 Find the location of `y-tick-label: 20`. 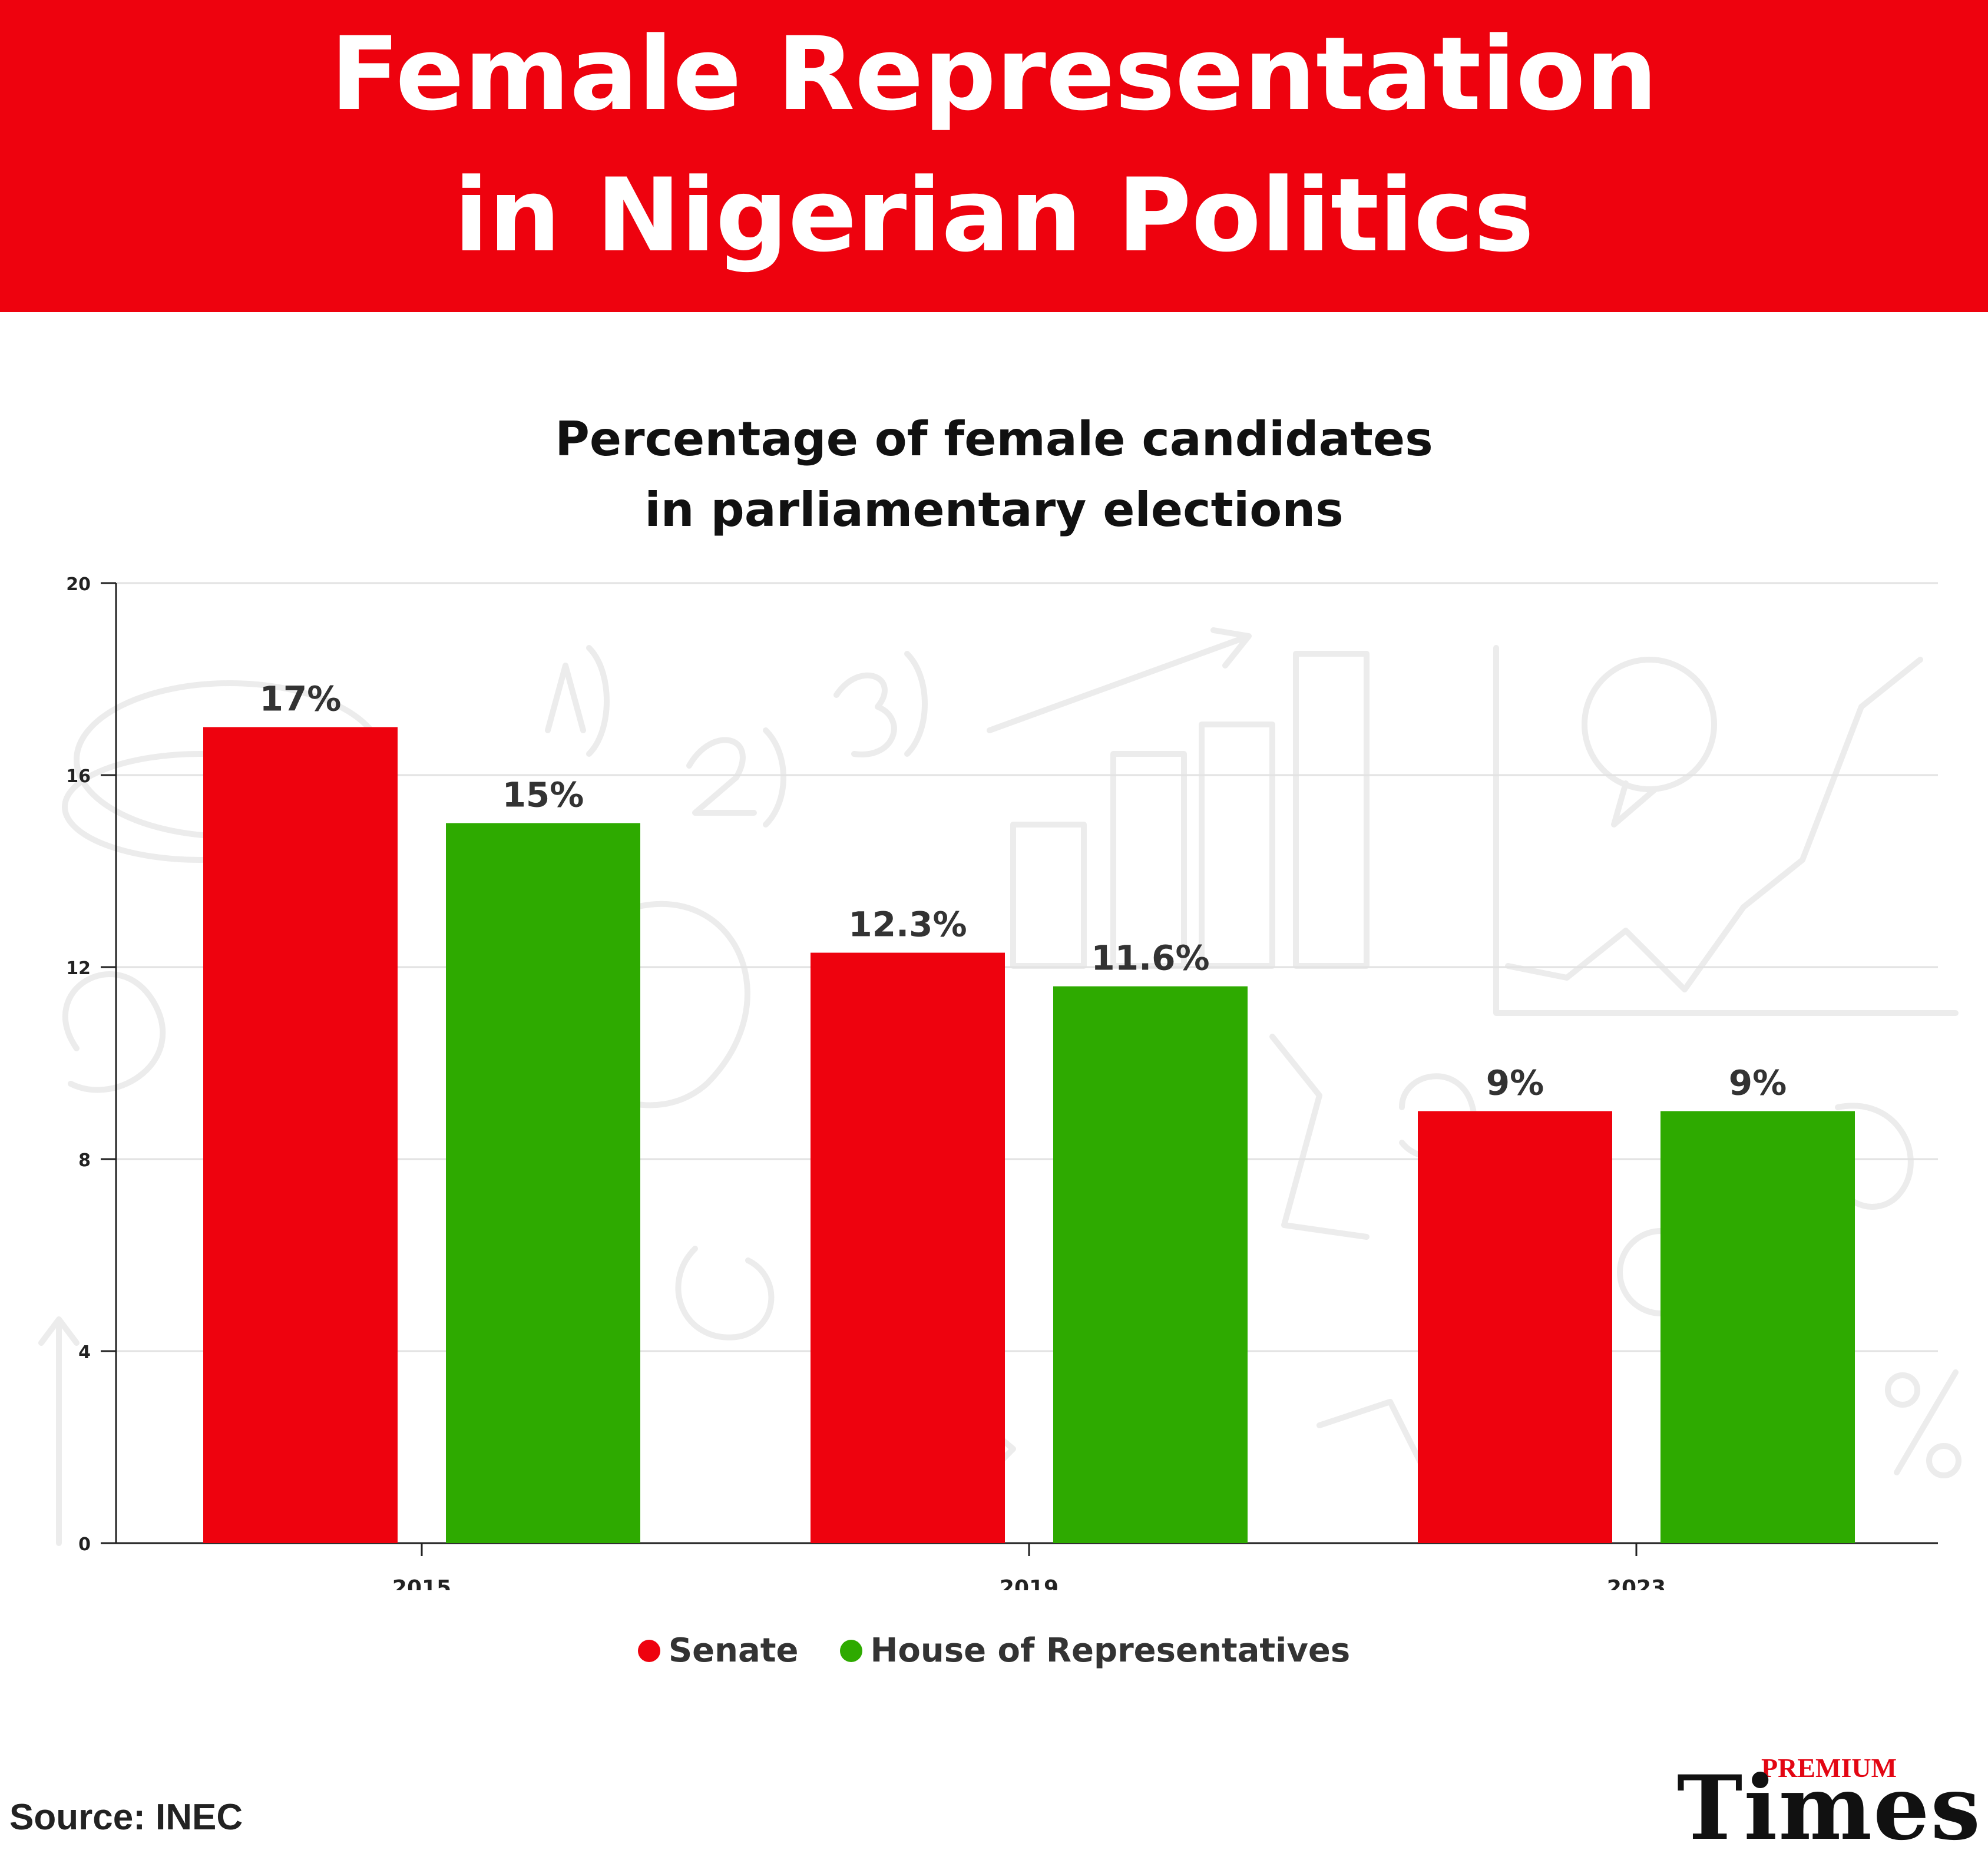

y-tick-label: 20 is located at coordinates (79, 584).